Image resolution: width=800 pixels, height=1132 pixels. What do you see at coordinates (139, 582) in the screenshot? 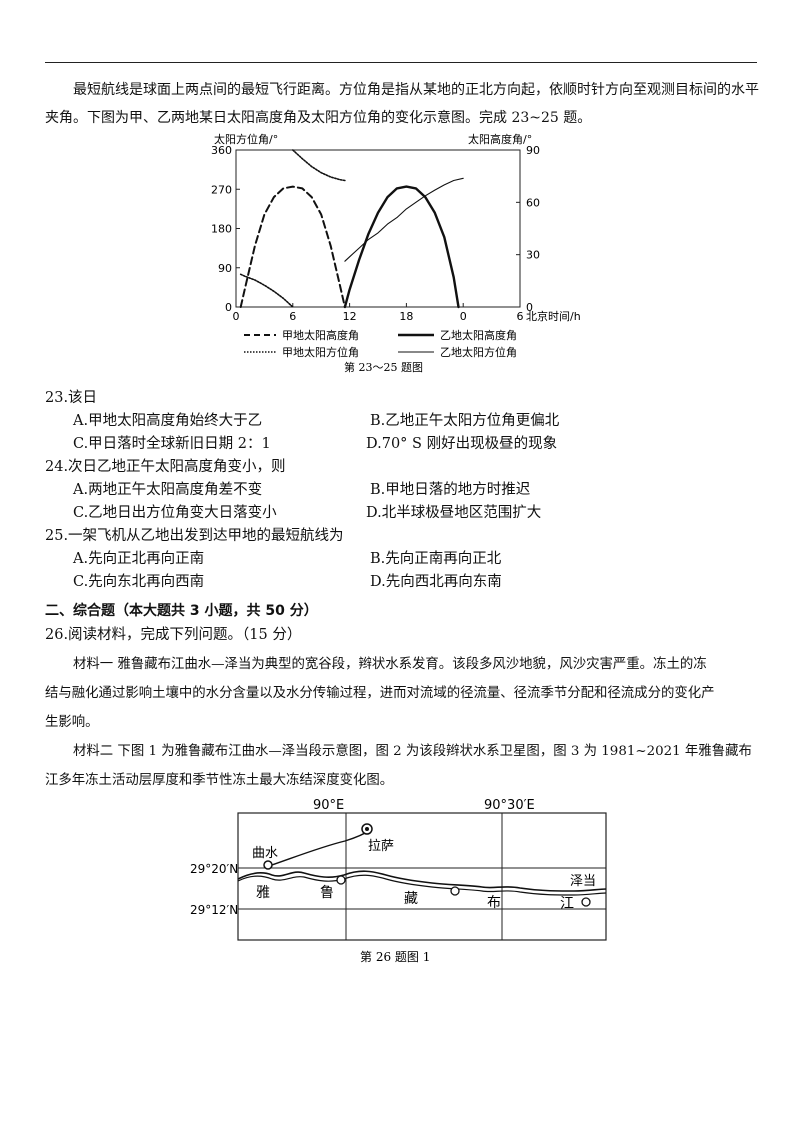
I see `q25-option-c: C.先向东北再向西南` at bounding box center [139, 582].